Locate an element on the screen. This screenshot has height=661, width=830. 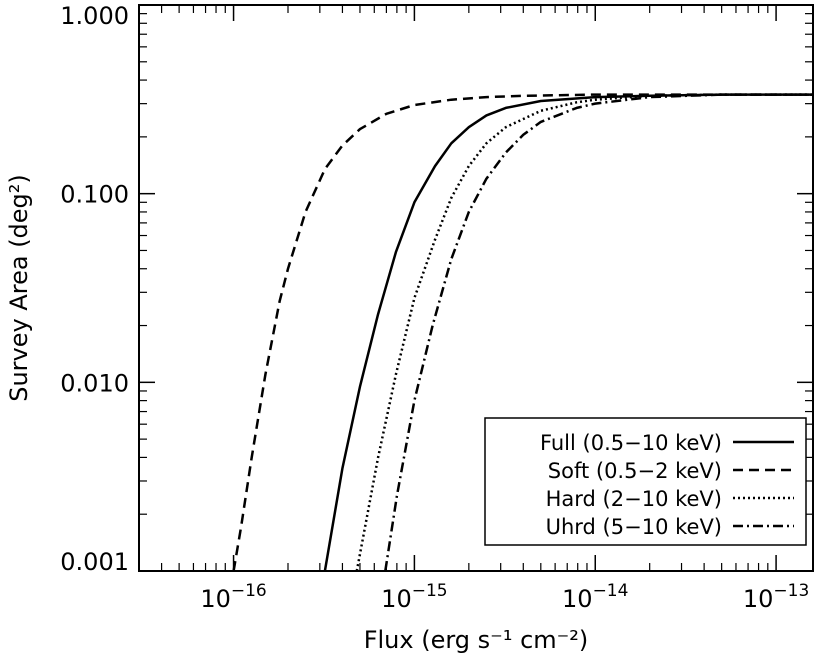
legend-box is located at coordinates (645, 481).